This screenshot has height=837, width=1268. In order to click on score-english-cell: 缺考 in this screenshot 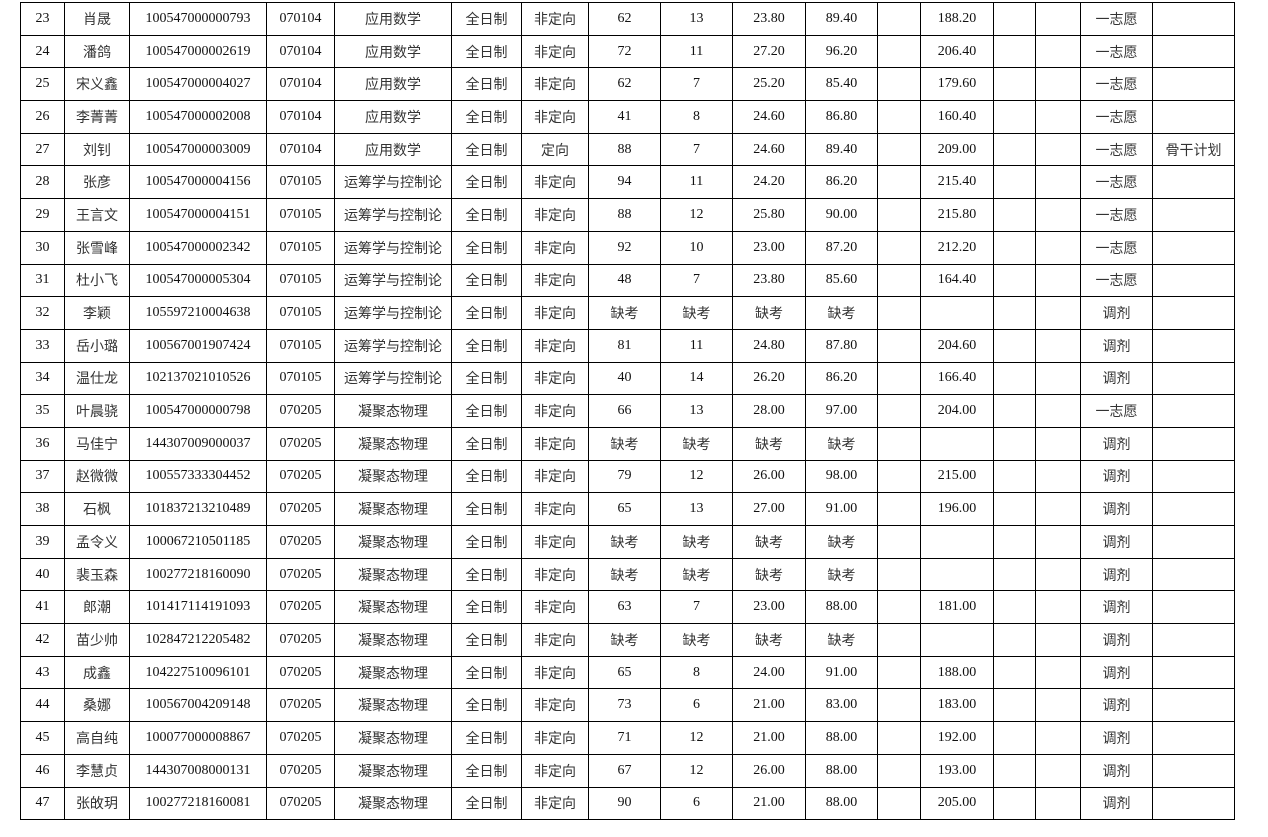, I will do `click(696, 542)`.